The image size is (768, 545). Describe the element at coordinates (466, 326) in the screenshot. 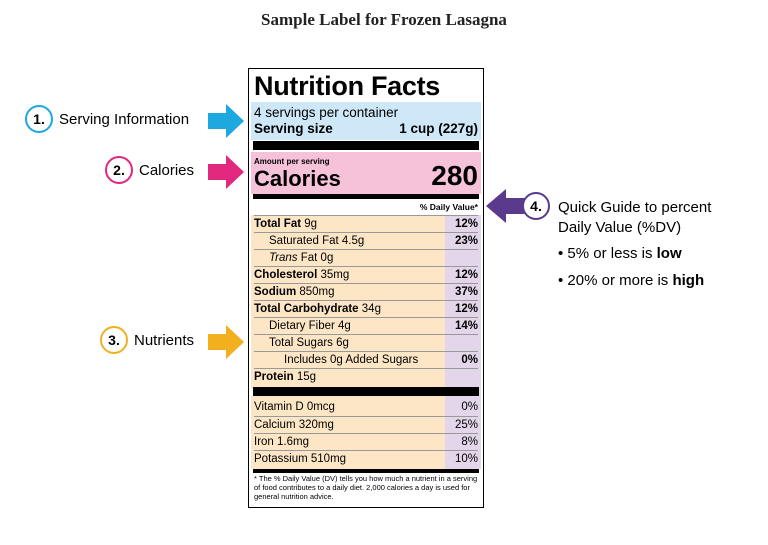

I see `nutrient-dv: 14%` at that location.